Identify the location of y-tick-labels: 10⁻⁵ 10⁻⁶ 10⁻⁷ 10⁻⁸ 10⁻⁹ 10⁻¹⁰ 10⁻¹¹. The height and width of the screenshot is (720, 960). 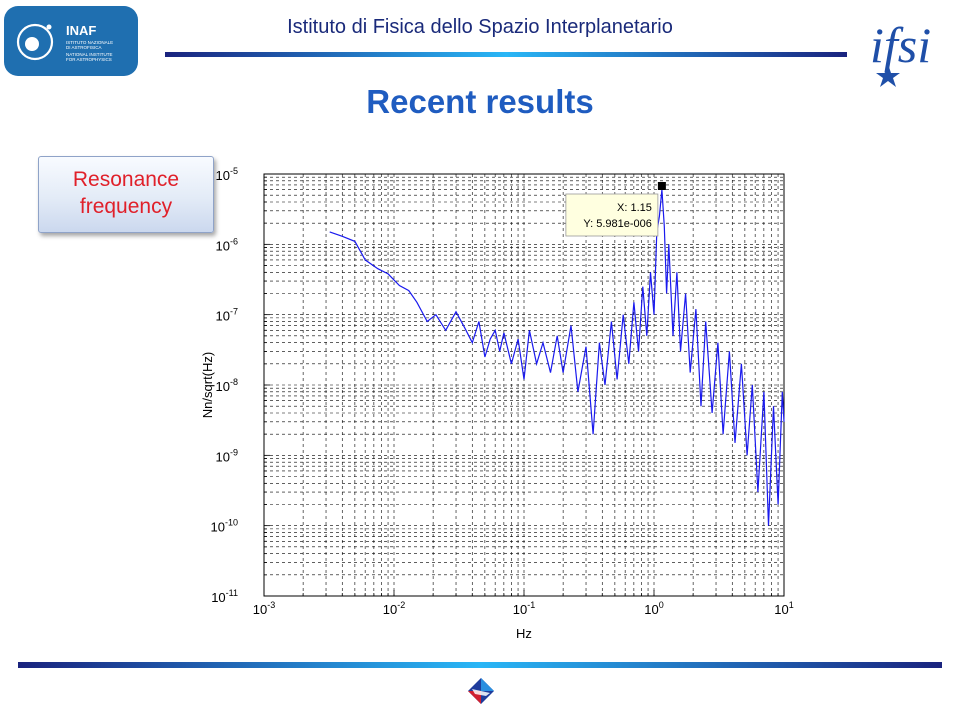
(224, 385).